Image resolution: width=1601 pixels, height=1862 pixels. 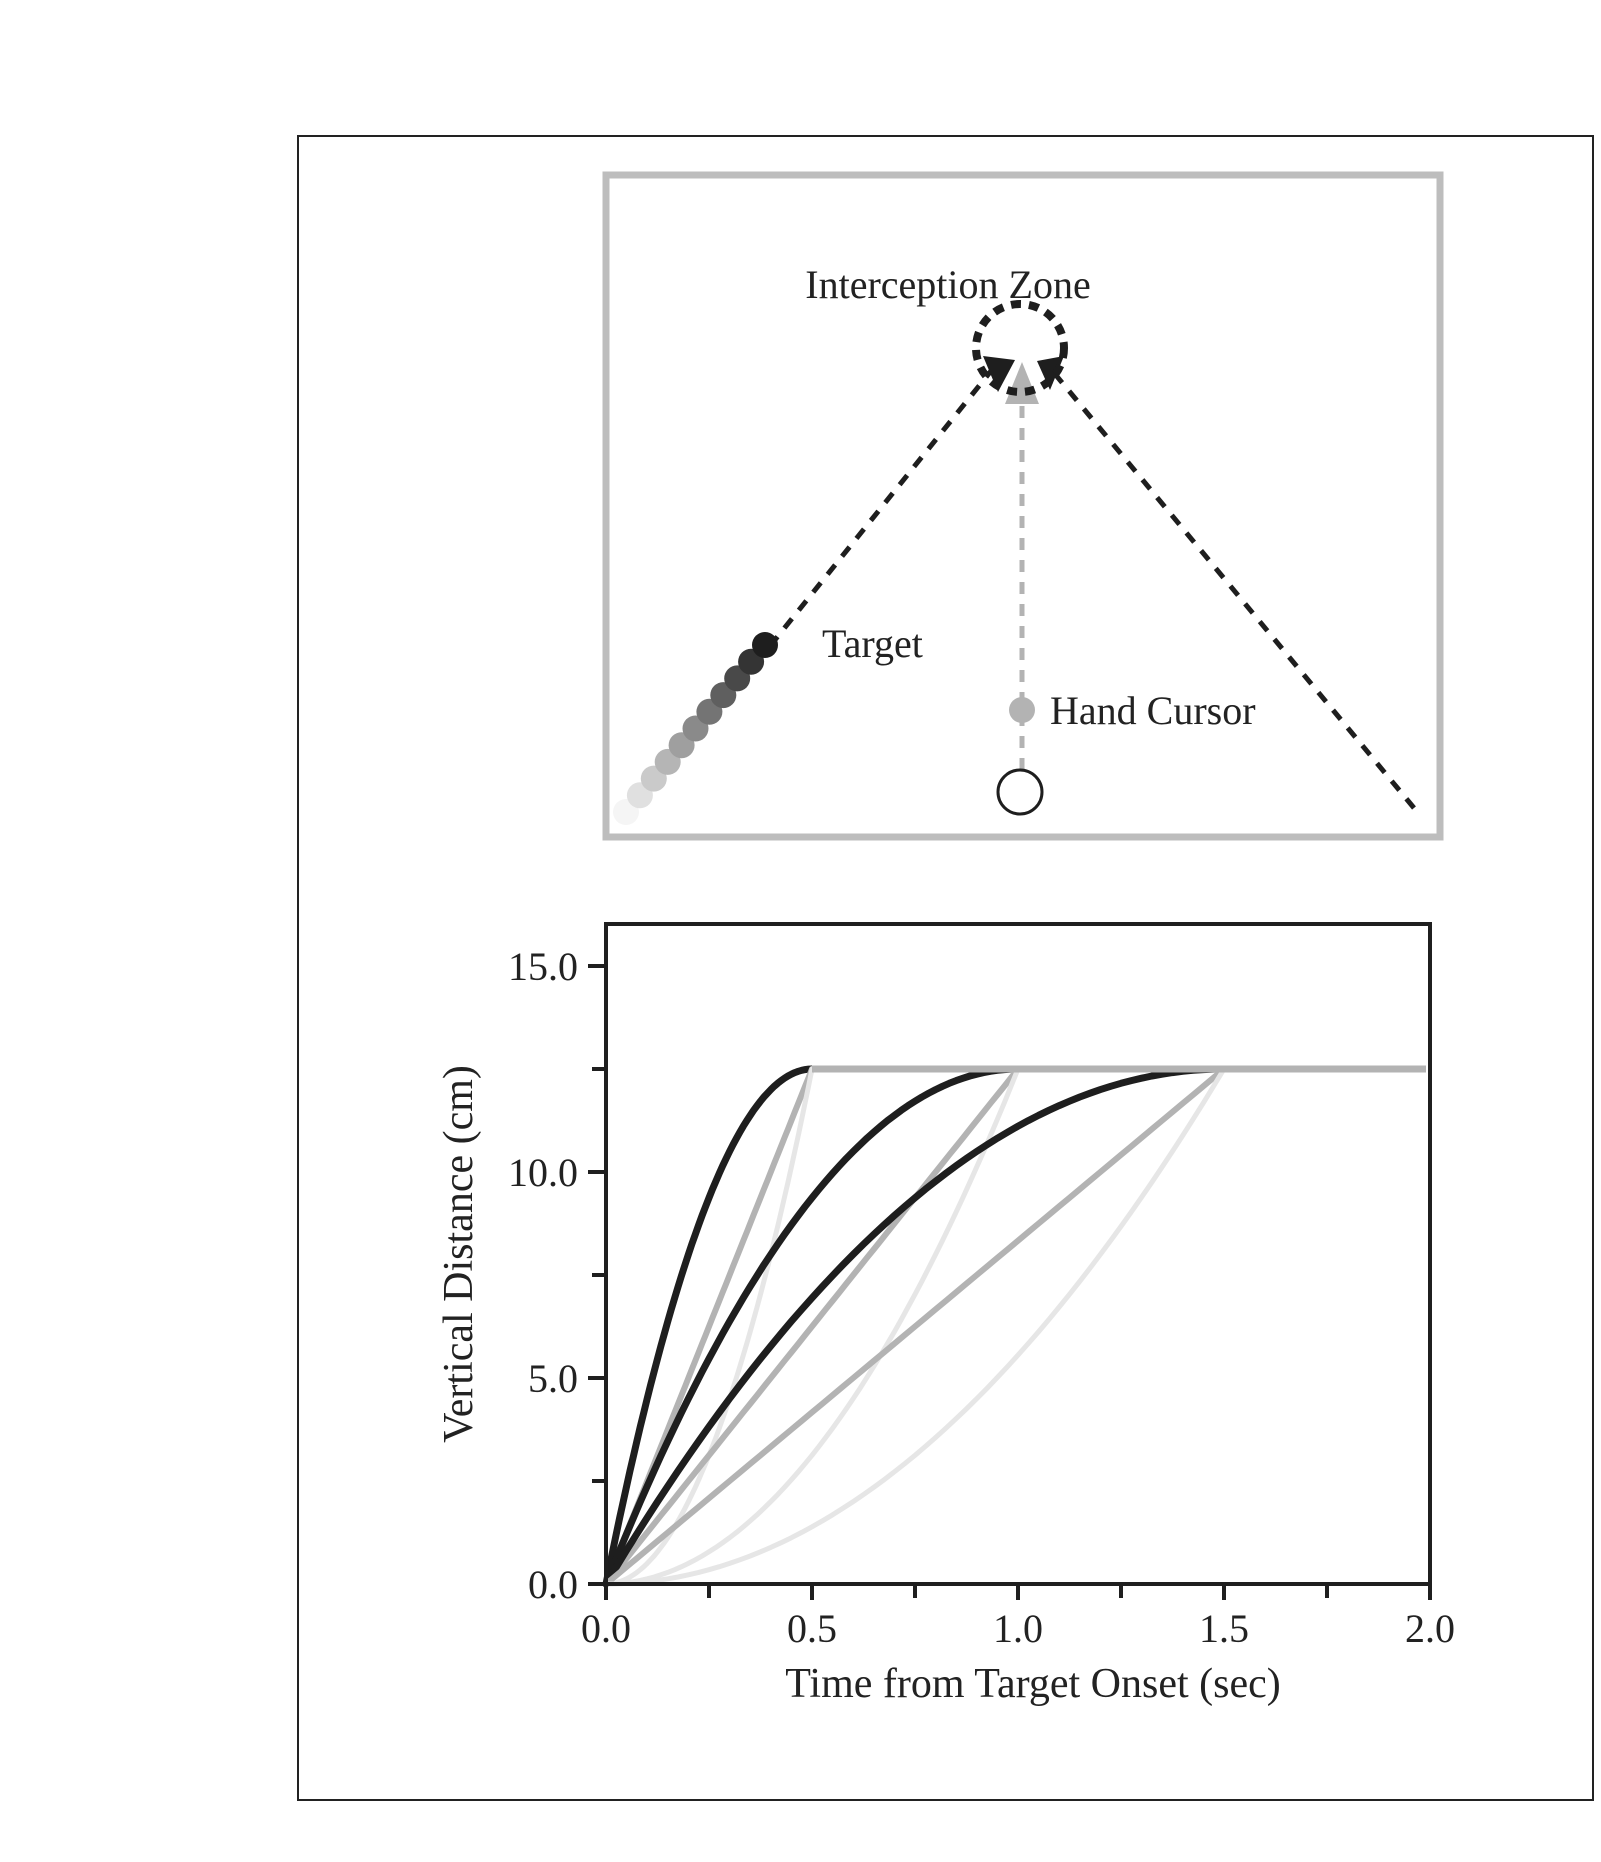 I want to click on x-tick-label: 0.0, so click(x=606, y=1628).